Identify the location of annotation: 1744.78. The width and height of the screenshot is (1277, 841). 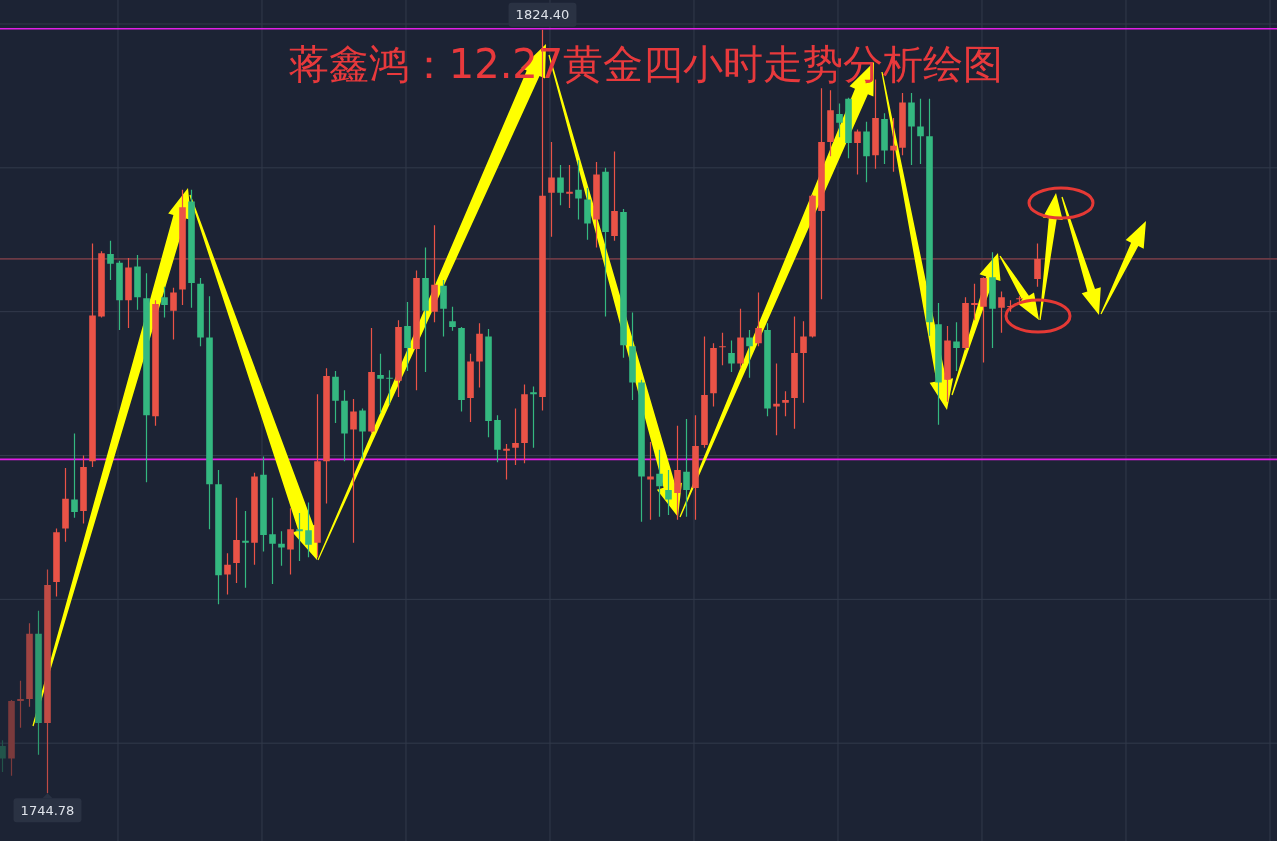
(47, 810).